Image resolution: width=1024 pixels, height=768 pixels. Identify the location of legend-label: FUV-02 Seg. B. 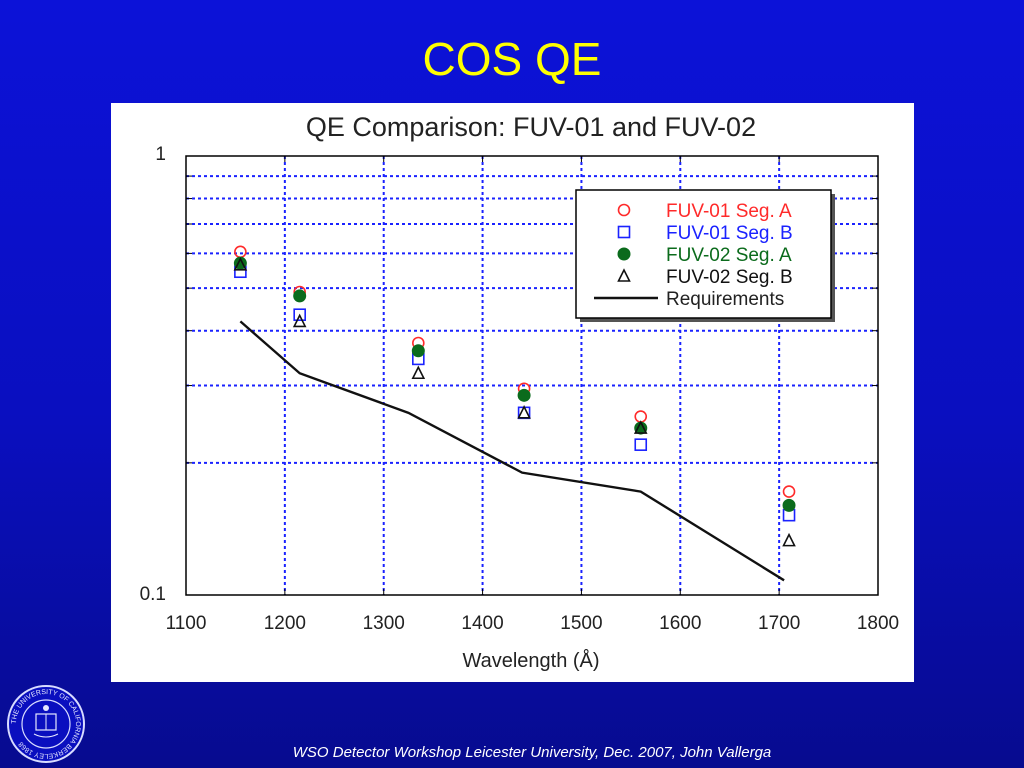
(729, 277).